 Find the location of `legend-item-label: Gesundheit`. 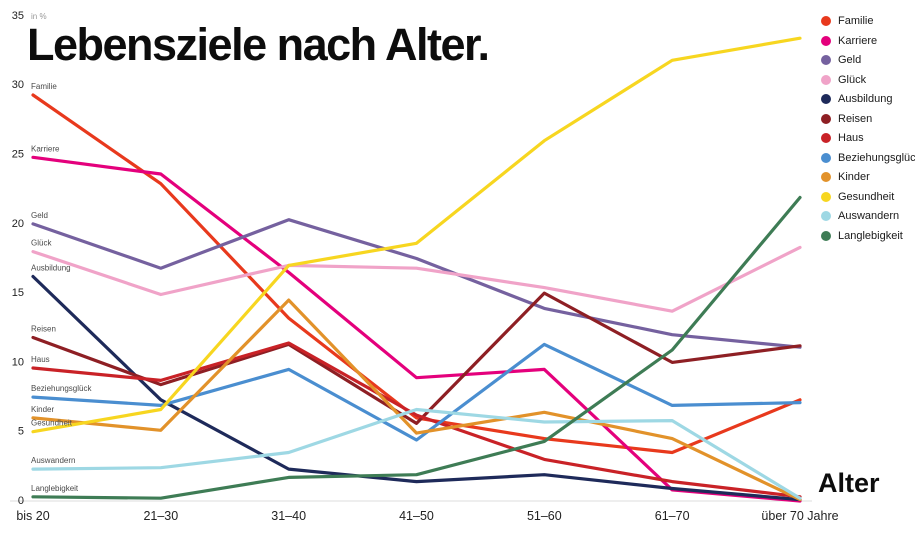

legend-item-label: Gesundheit is located at coordinates (866, 196).